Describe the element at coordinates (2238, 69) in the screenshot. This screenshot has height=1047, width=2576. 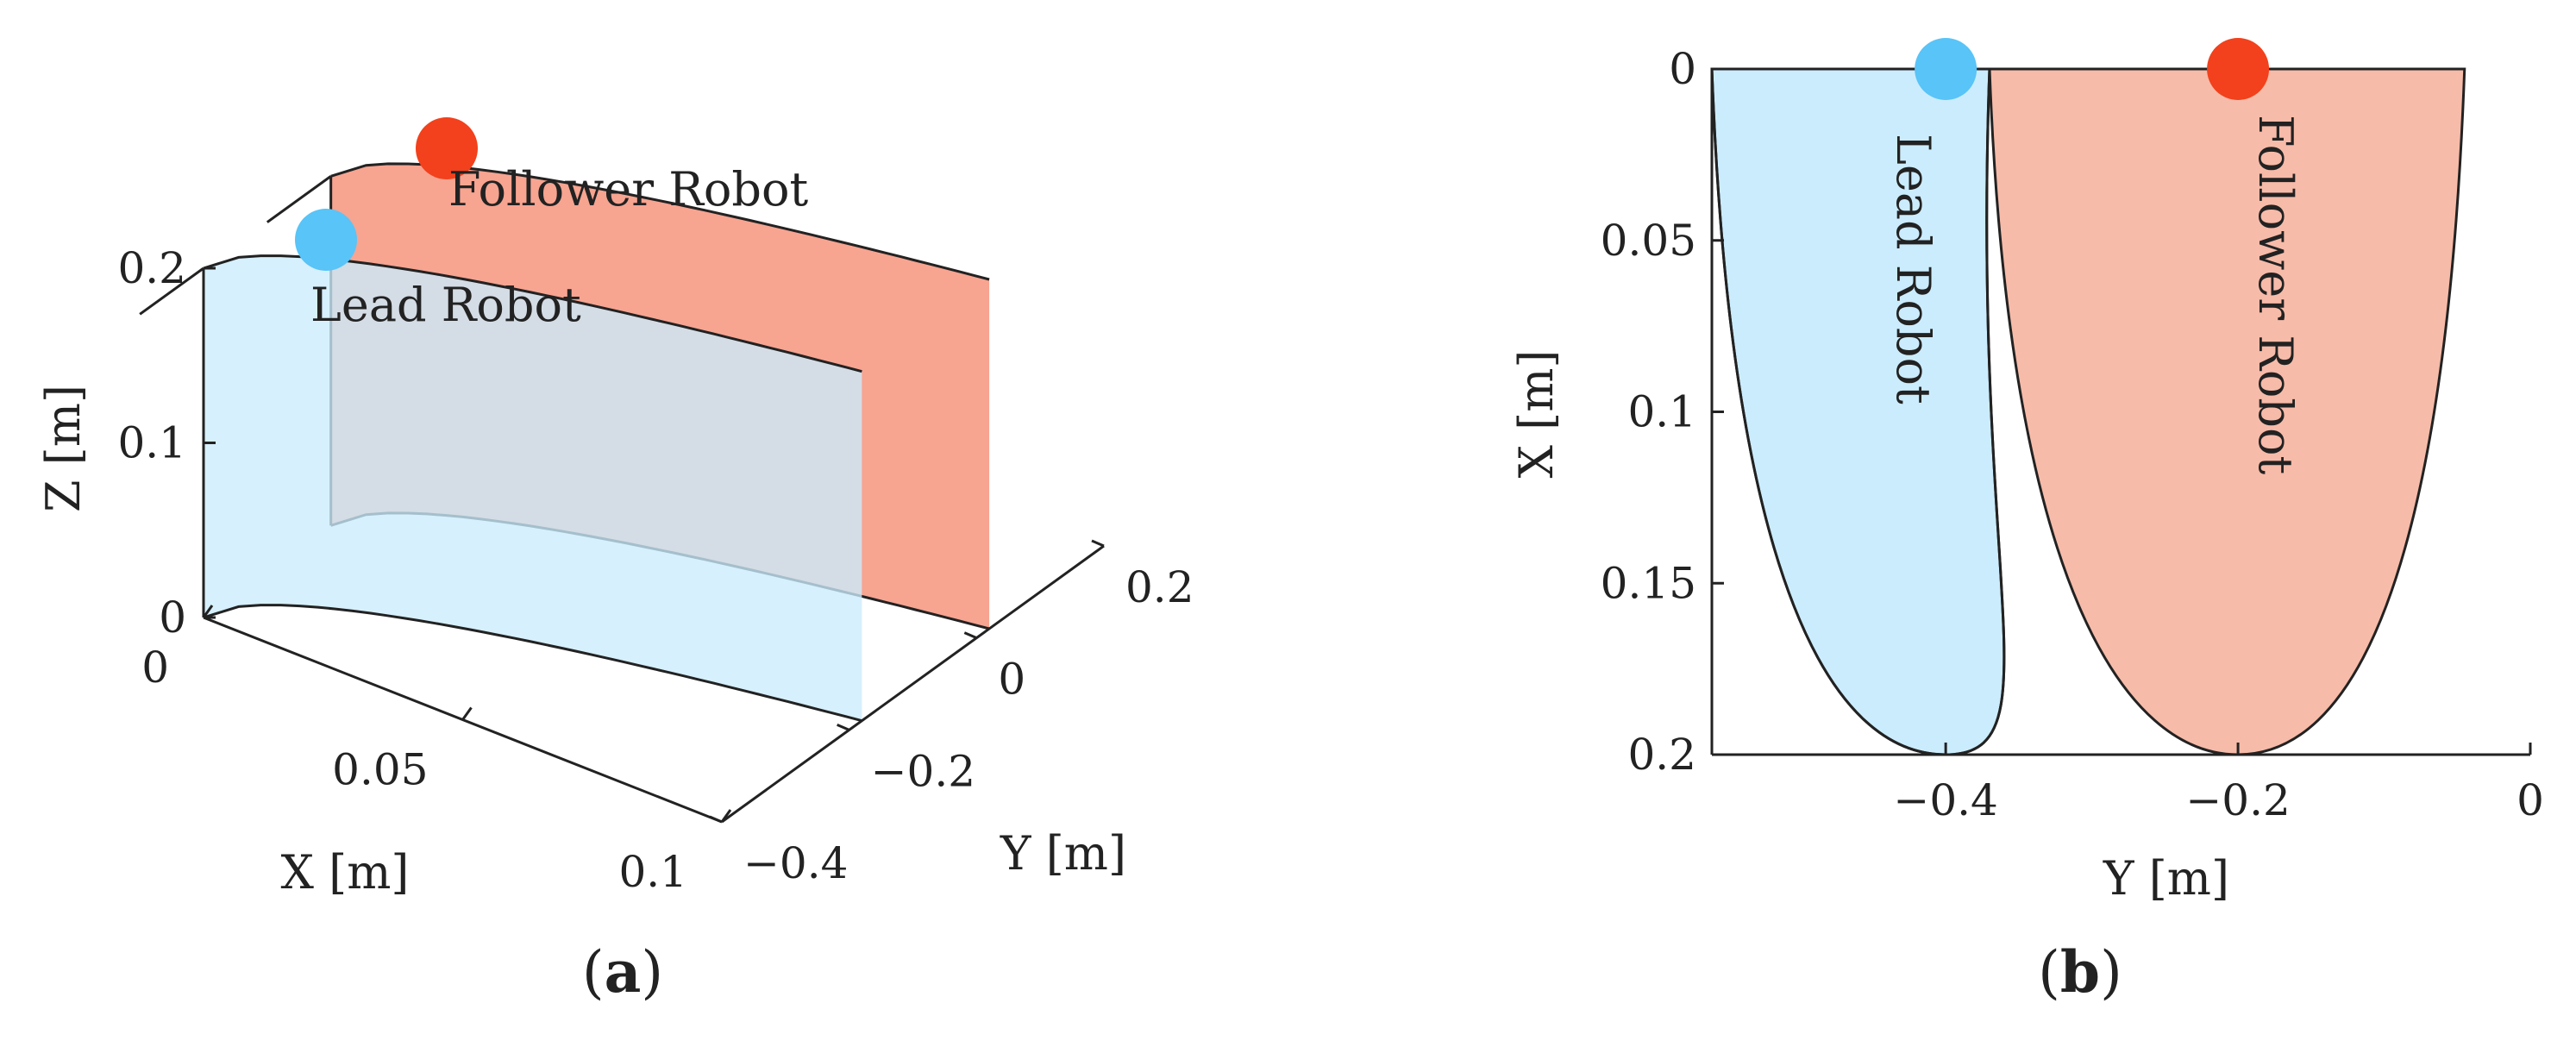
I see `follower-robot-marker-2d` at that location.